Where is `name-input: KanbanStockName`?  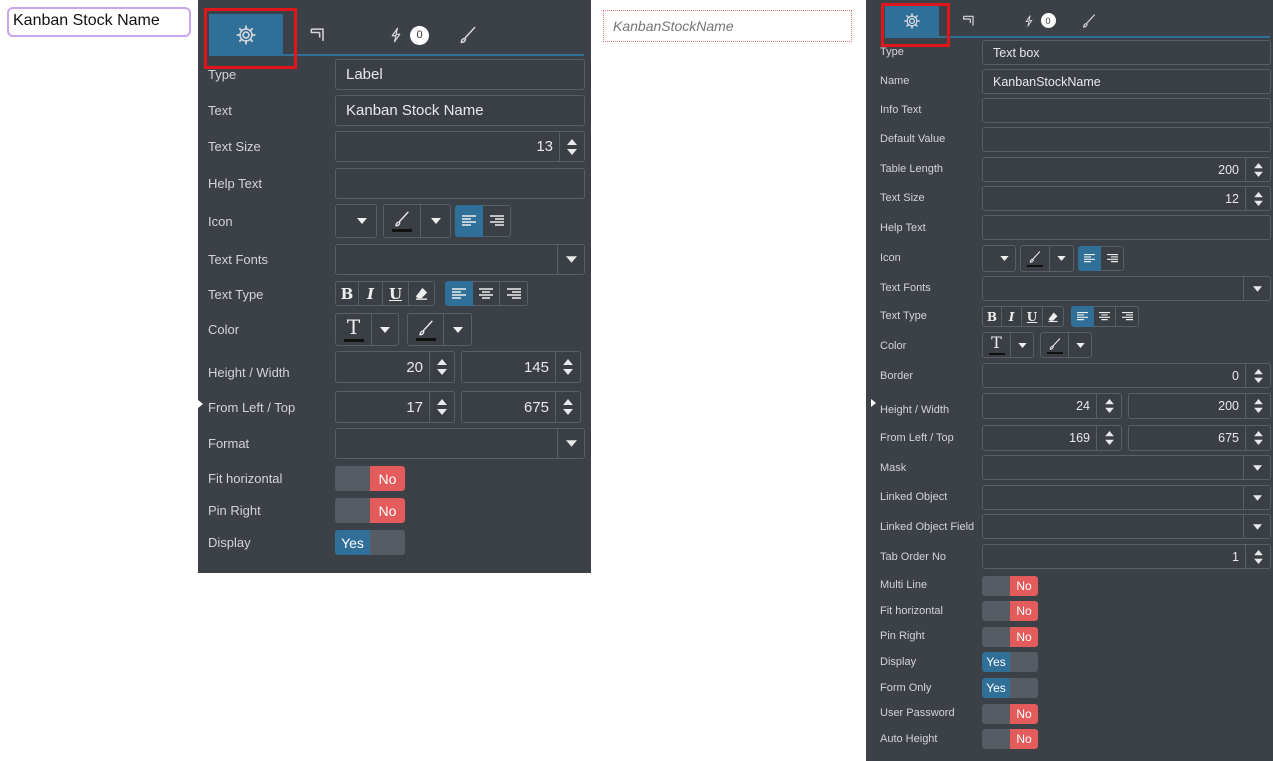 name-input: KanbanStockName is located at coordinates (1126, 81).